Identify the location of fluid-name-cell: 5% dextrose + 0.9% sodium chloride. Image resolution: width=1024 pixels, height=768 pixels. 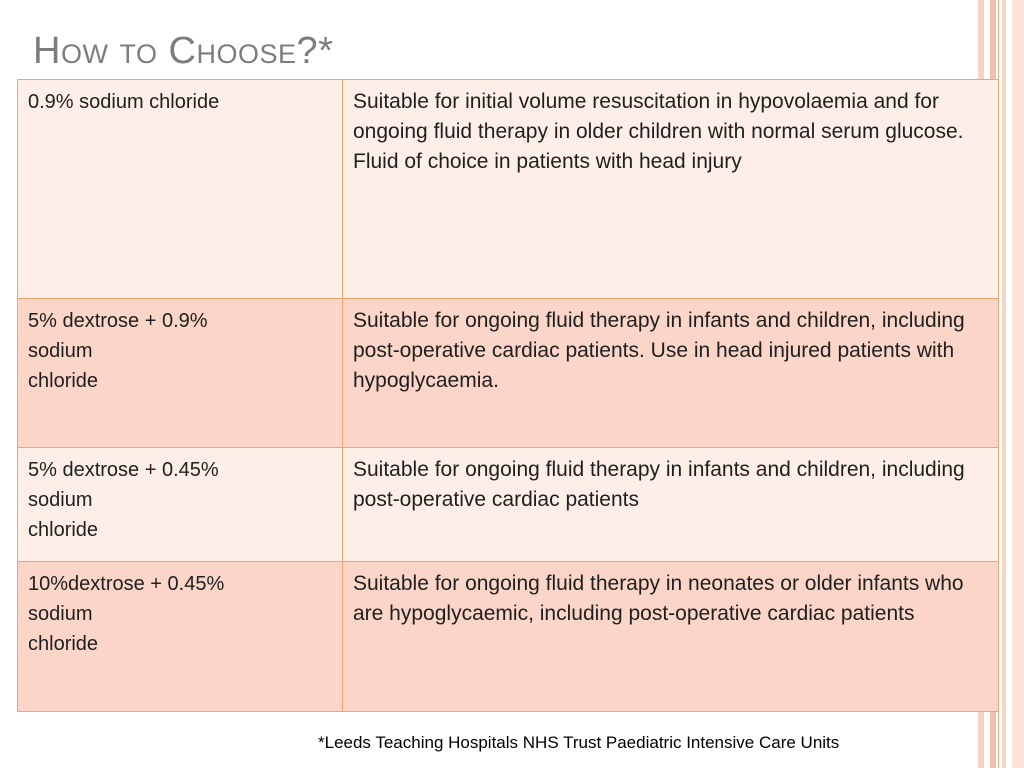
(180, 373).